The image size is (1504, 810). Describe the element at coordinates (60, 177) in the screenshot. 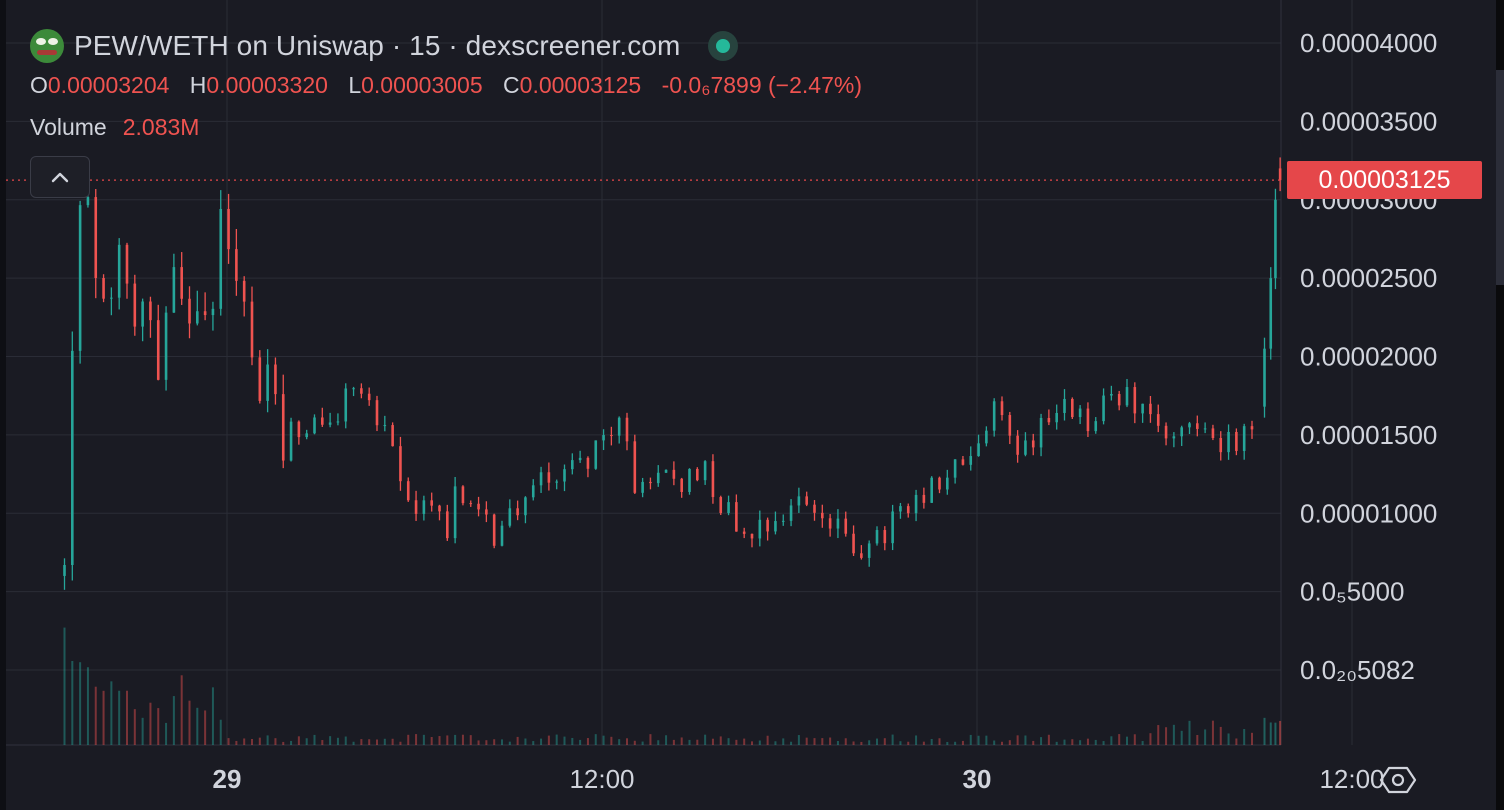

I see `collapse-legend-button` at that location.